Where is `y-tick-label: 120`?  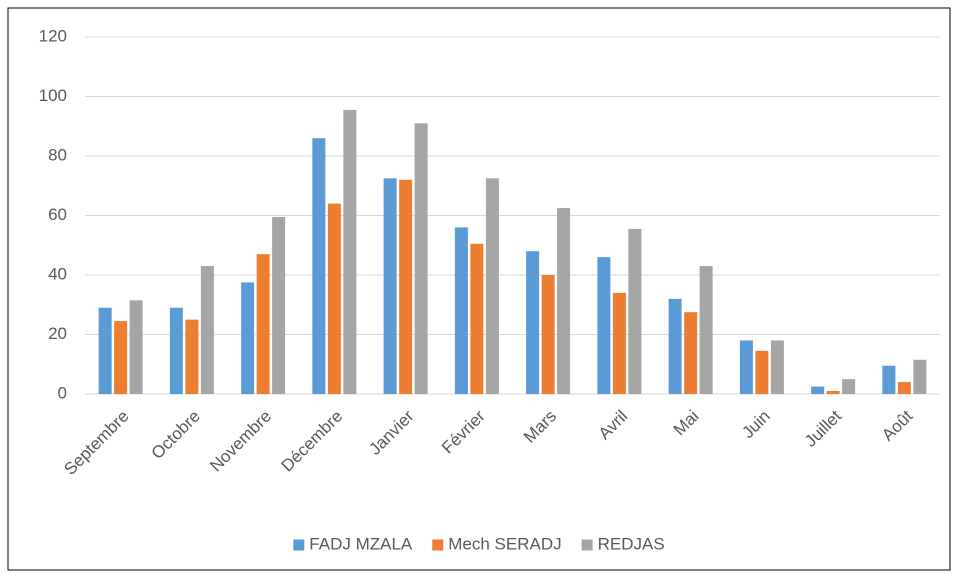
y-tick-label: 120 is located at coordinates (53, 35).